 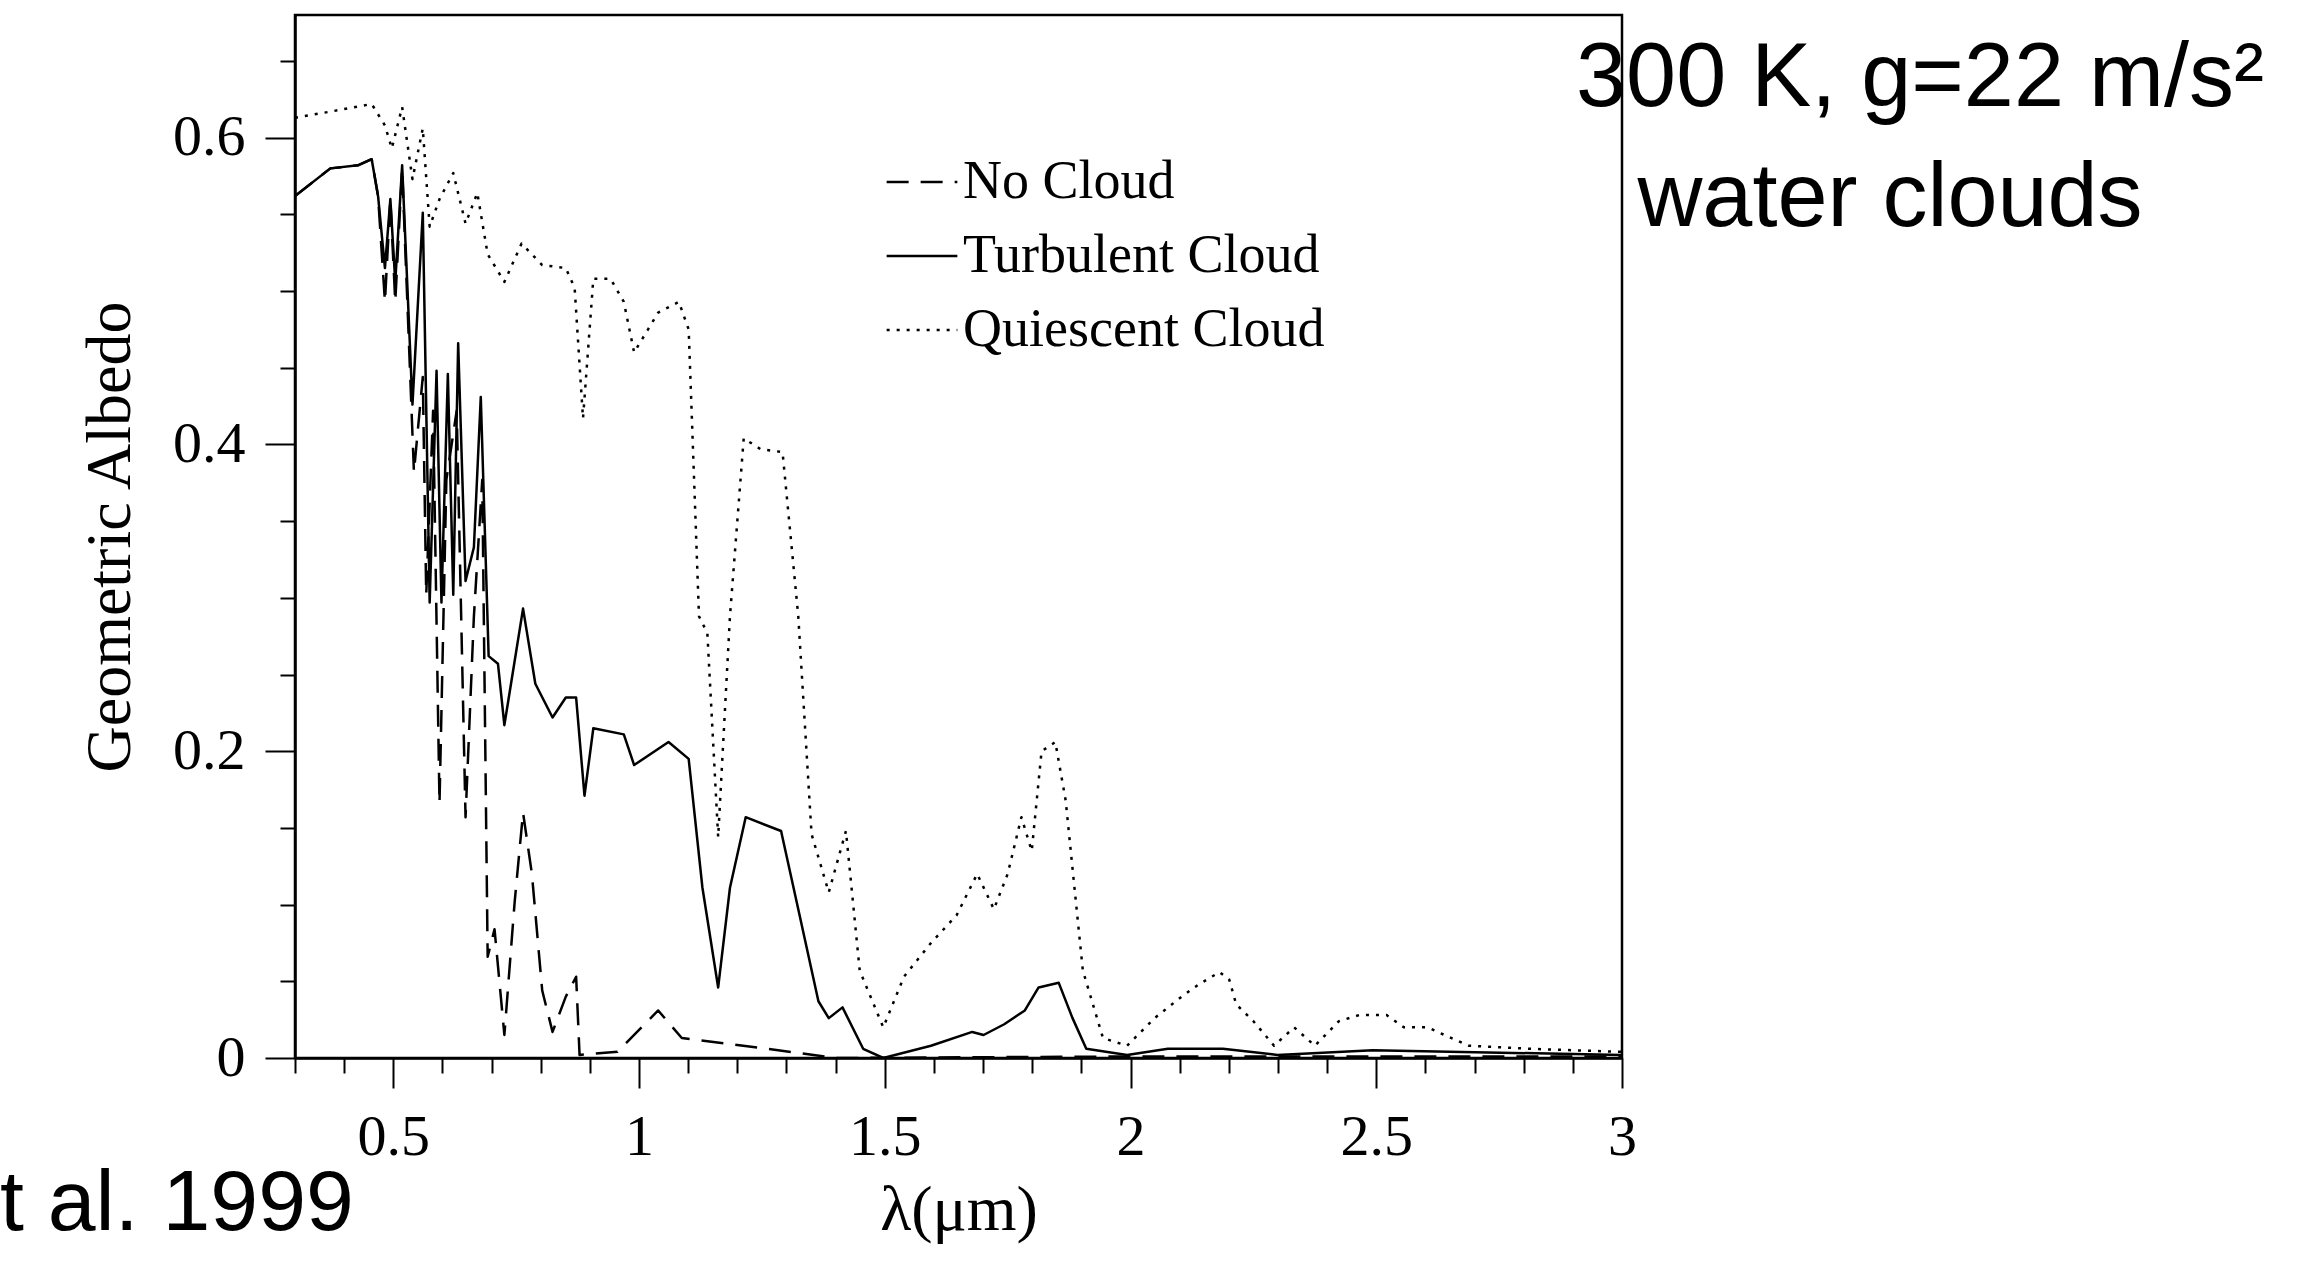 What do you see at coordinates (1377, 1135) in the screenshot?
I see `x-tick-label: 2.5` at bounding box center [1377, 1135].